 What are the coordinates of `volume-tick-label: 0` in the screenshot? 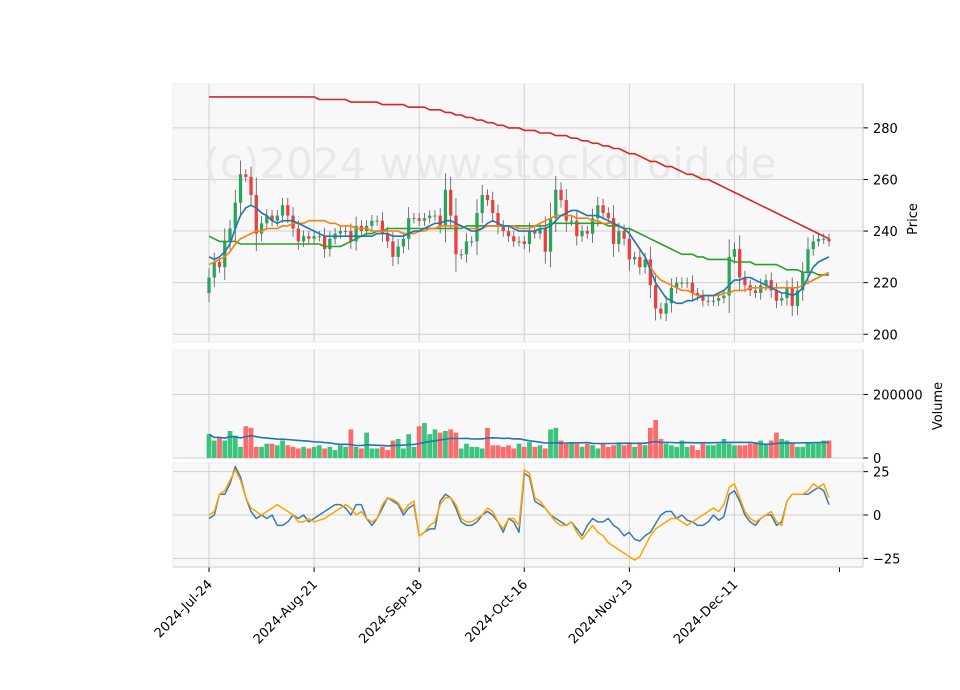 It's located at (877, 459).